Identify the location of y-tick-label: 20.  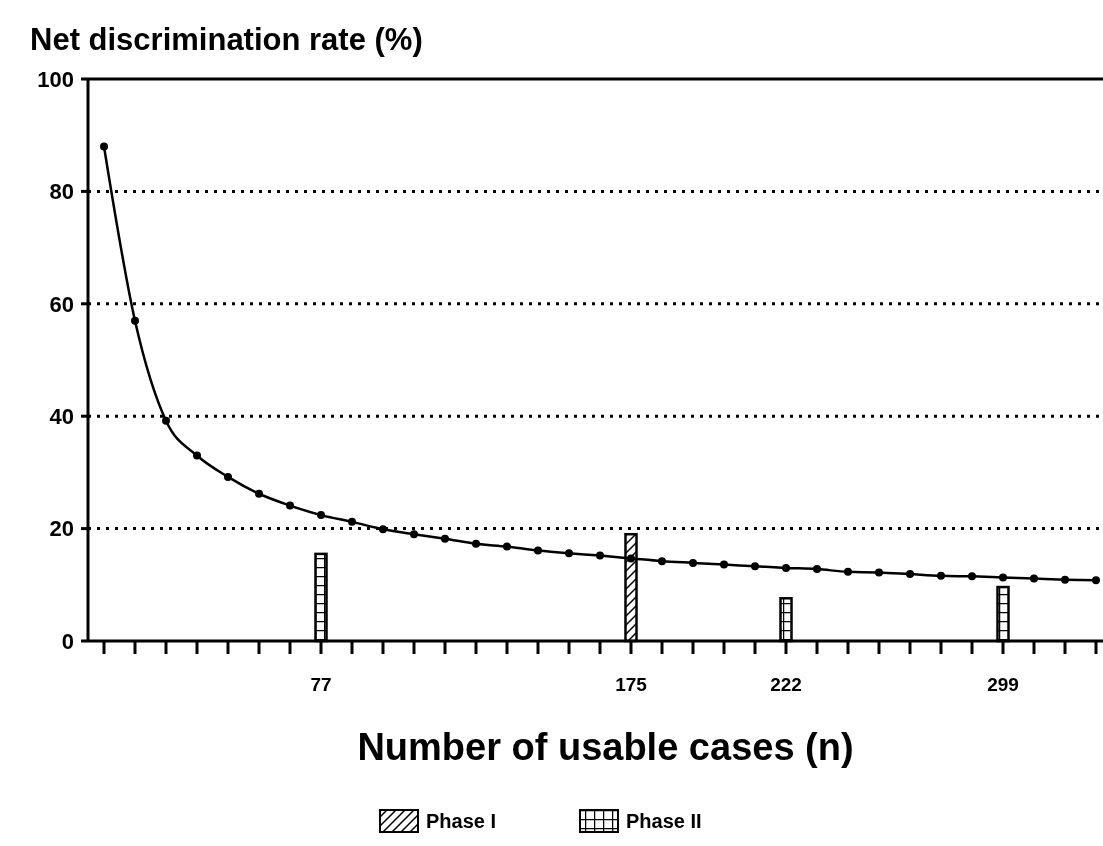
(61, 529).